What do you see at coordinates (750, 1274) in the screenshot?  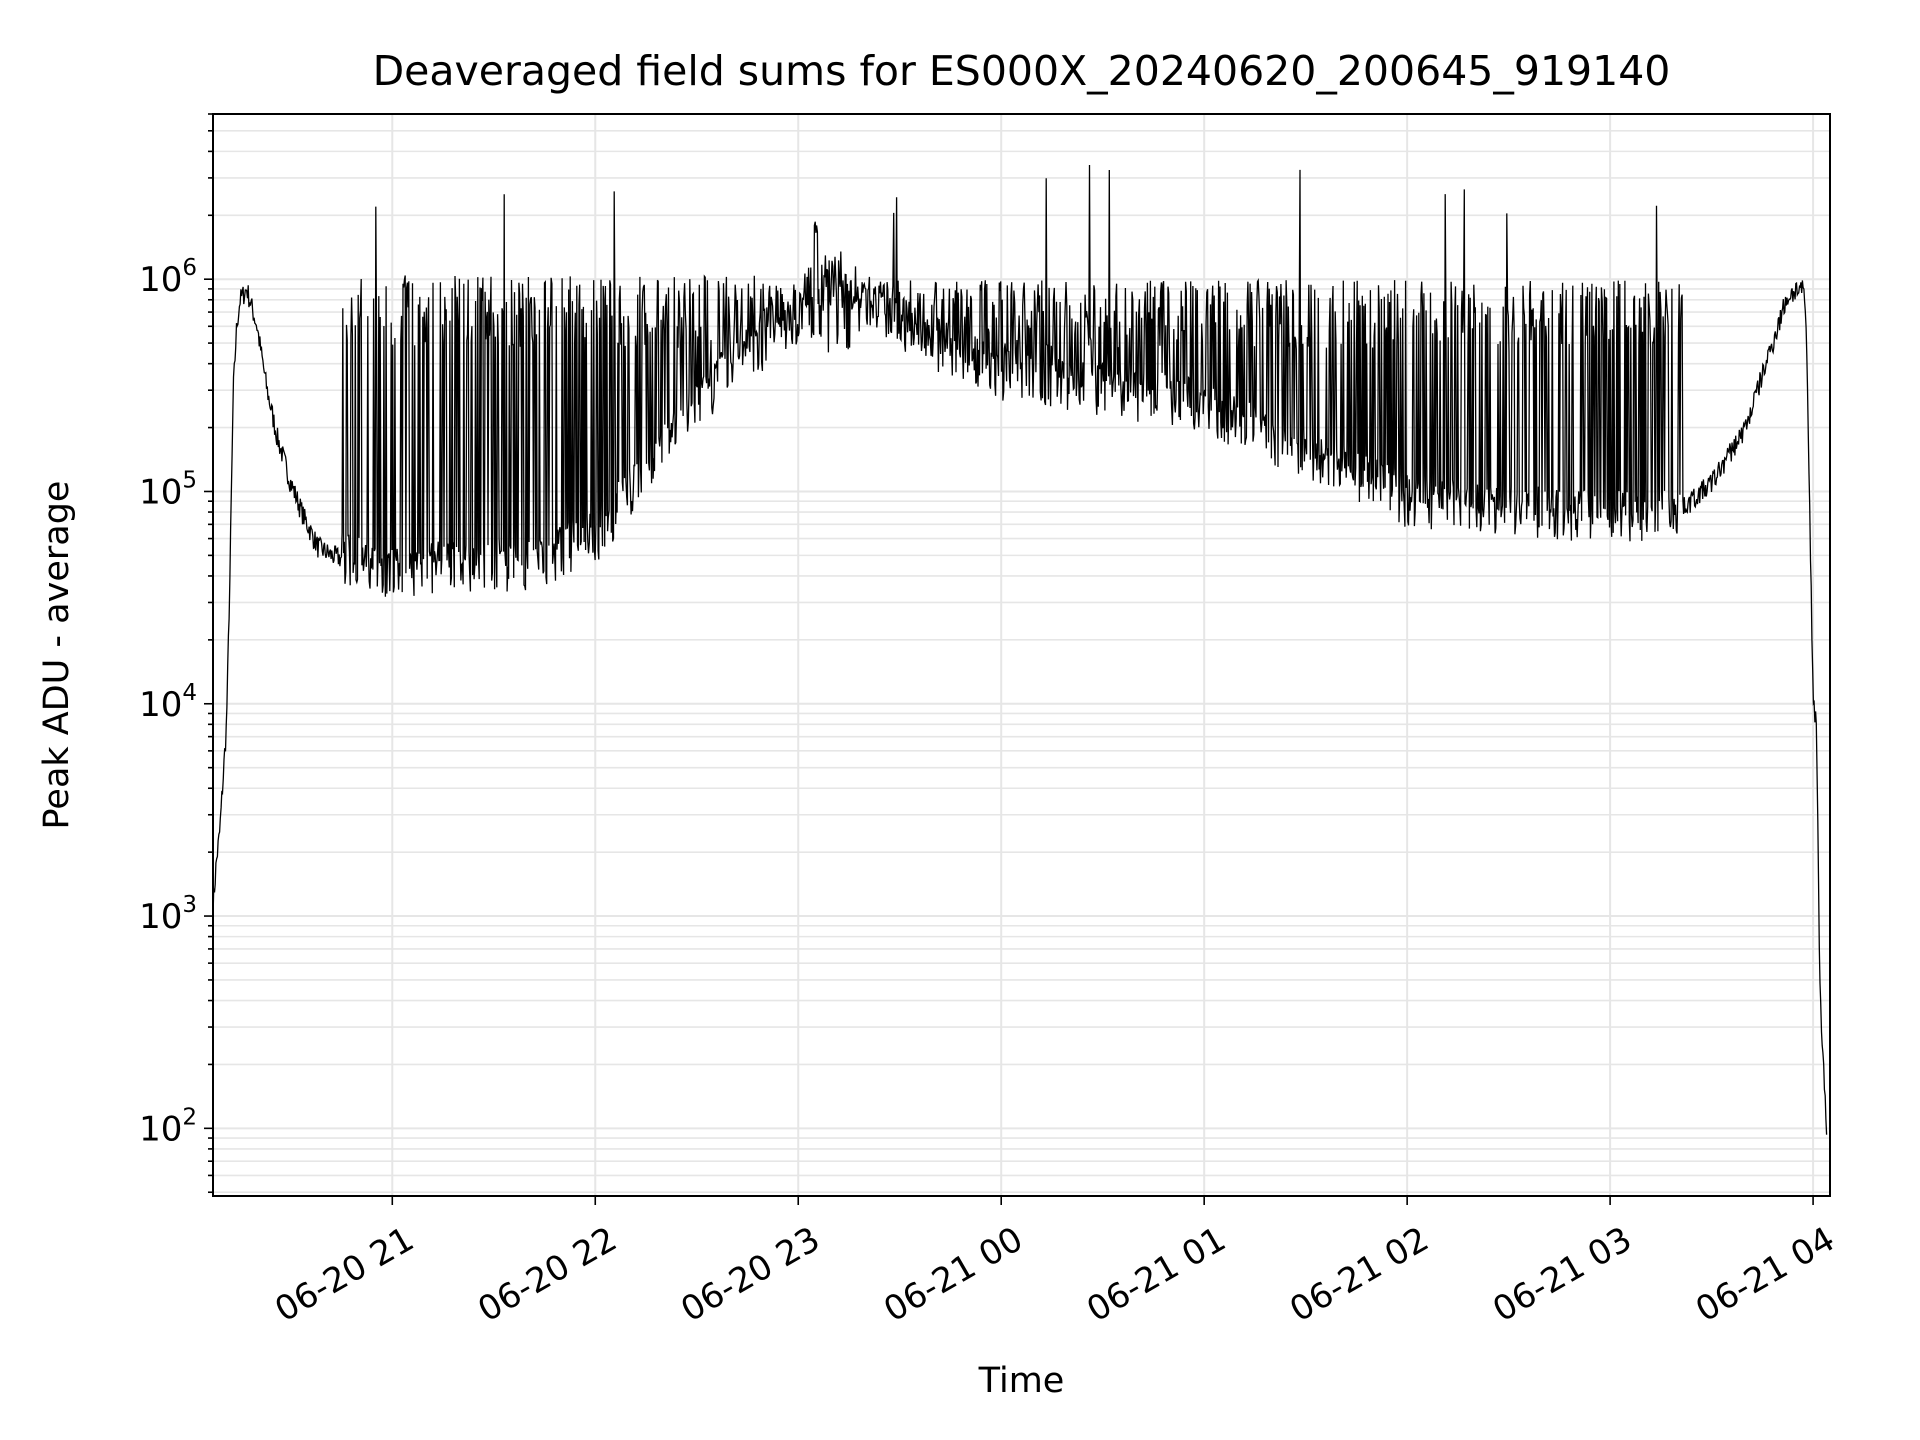 I see `x-tick-label: 06-20 23` at bounding box center [750, 1274].